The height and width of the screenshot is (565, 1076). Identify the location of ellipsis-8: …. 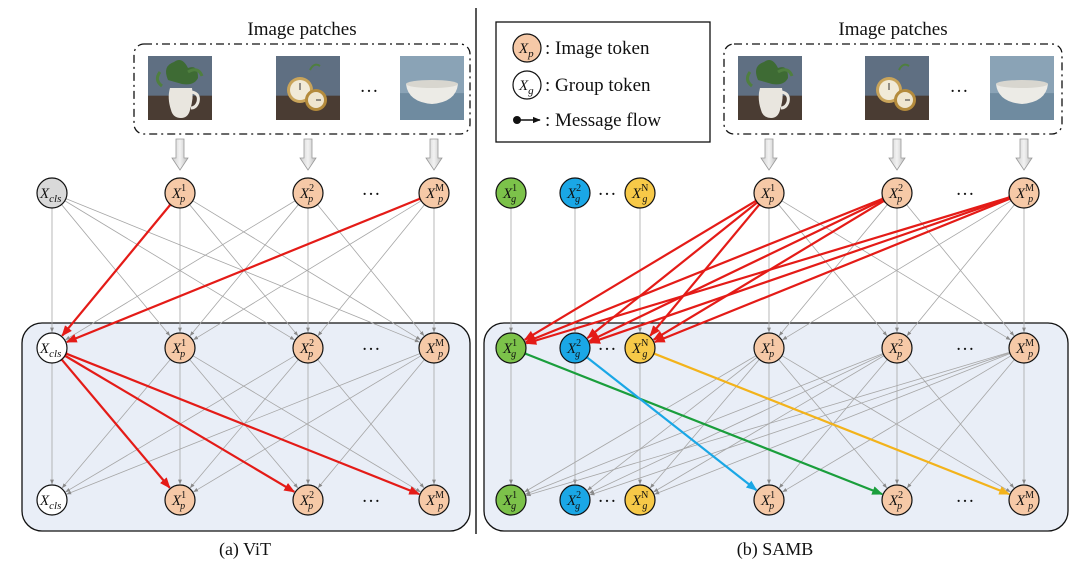
(607, 189).